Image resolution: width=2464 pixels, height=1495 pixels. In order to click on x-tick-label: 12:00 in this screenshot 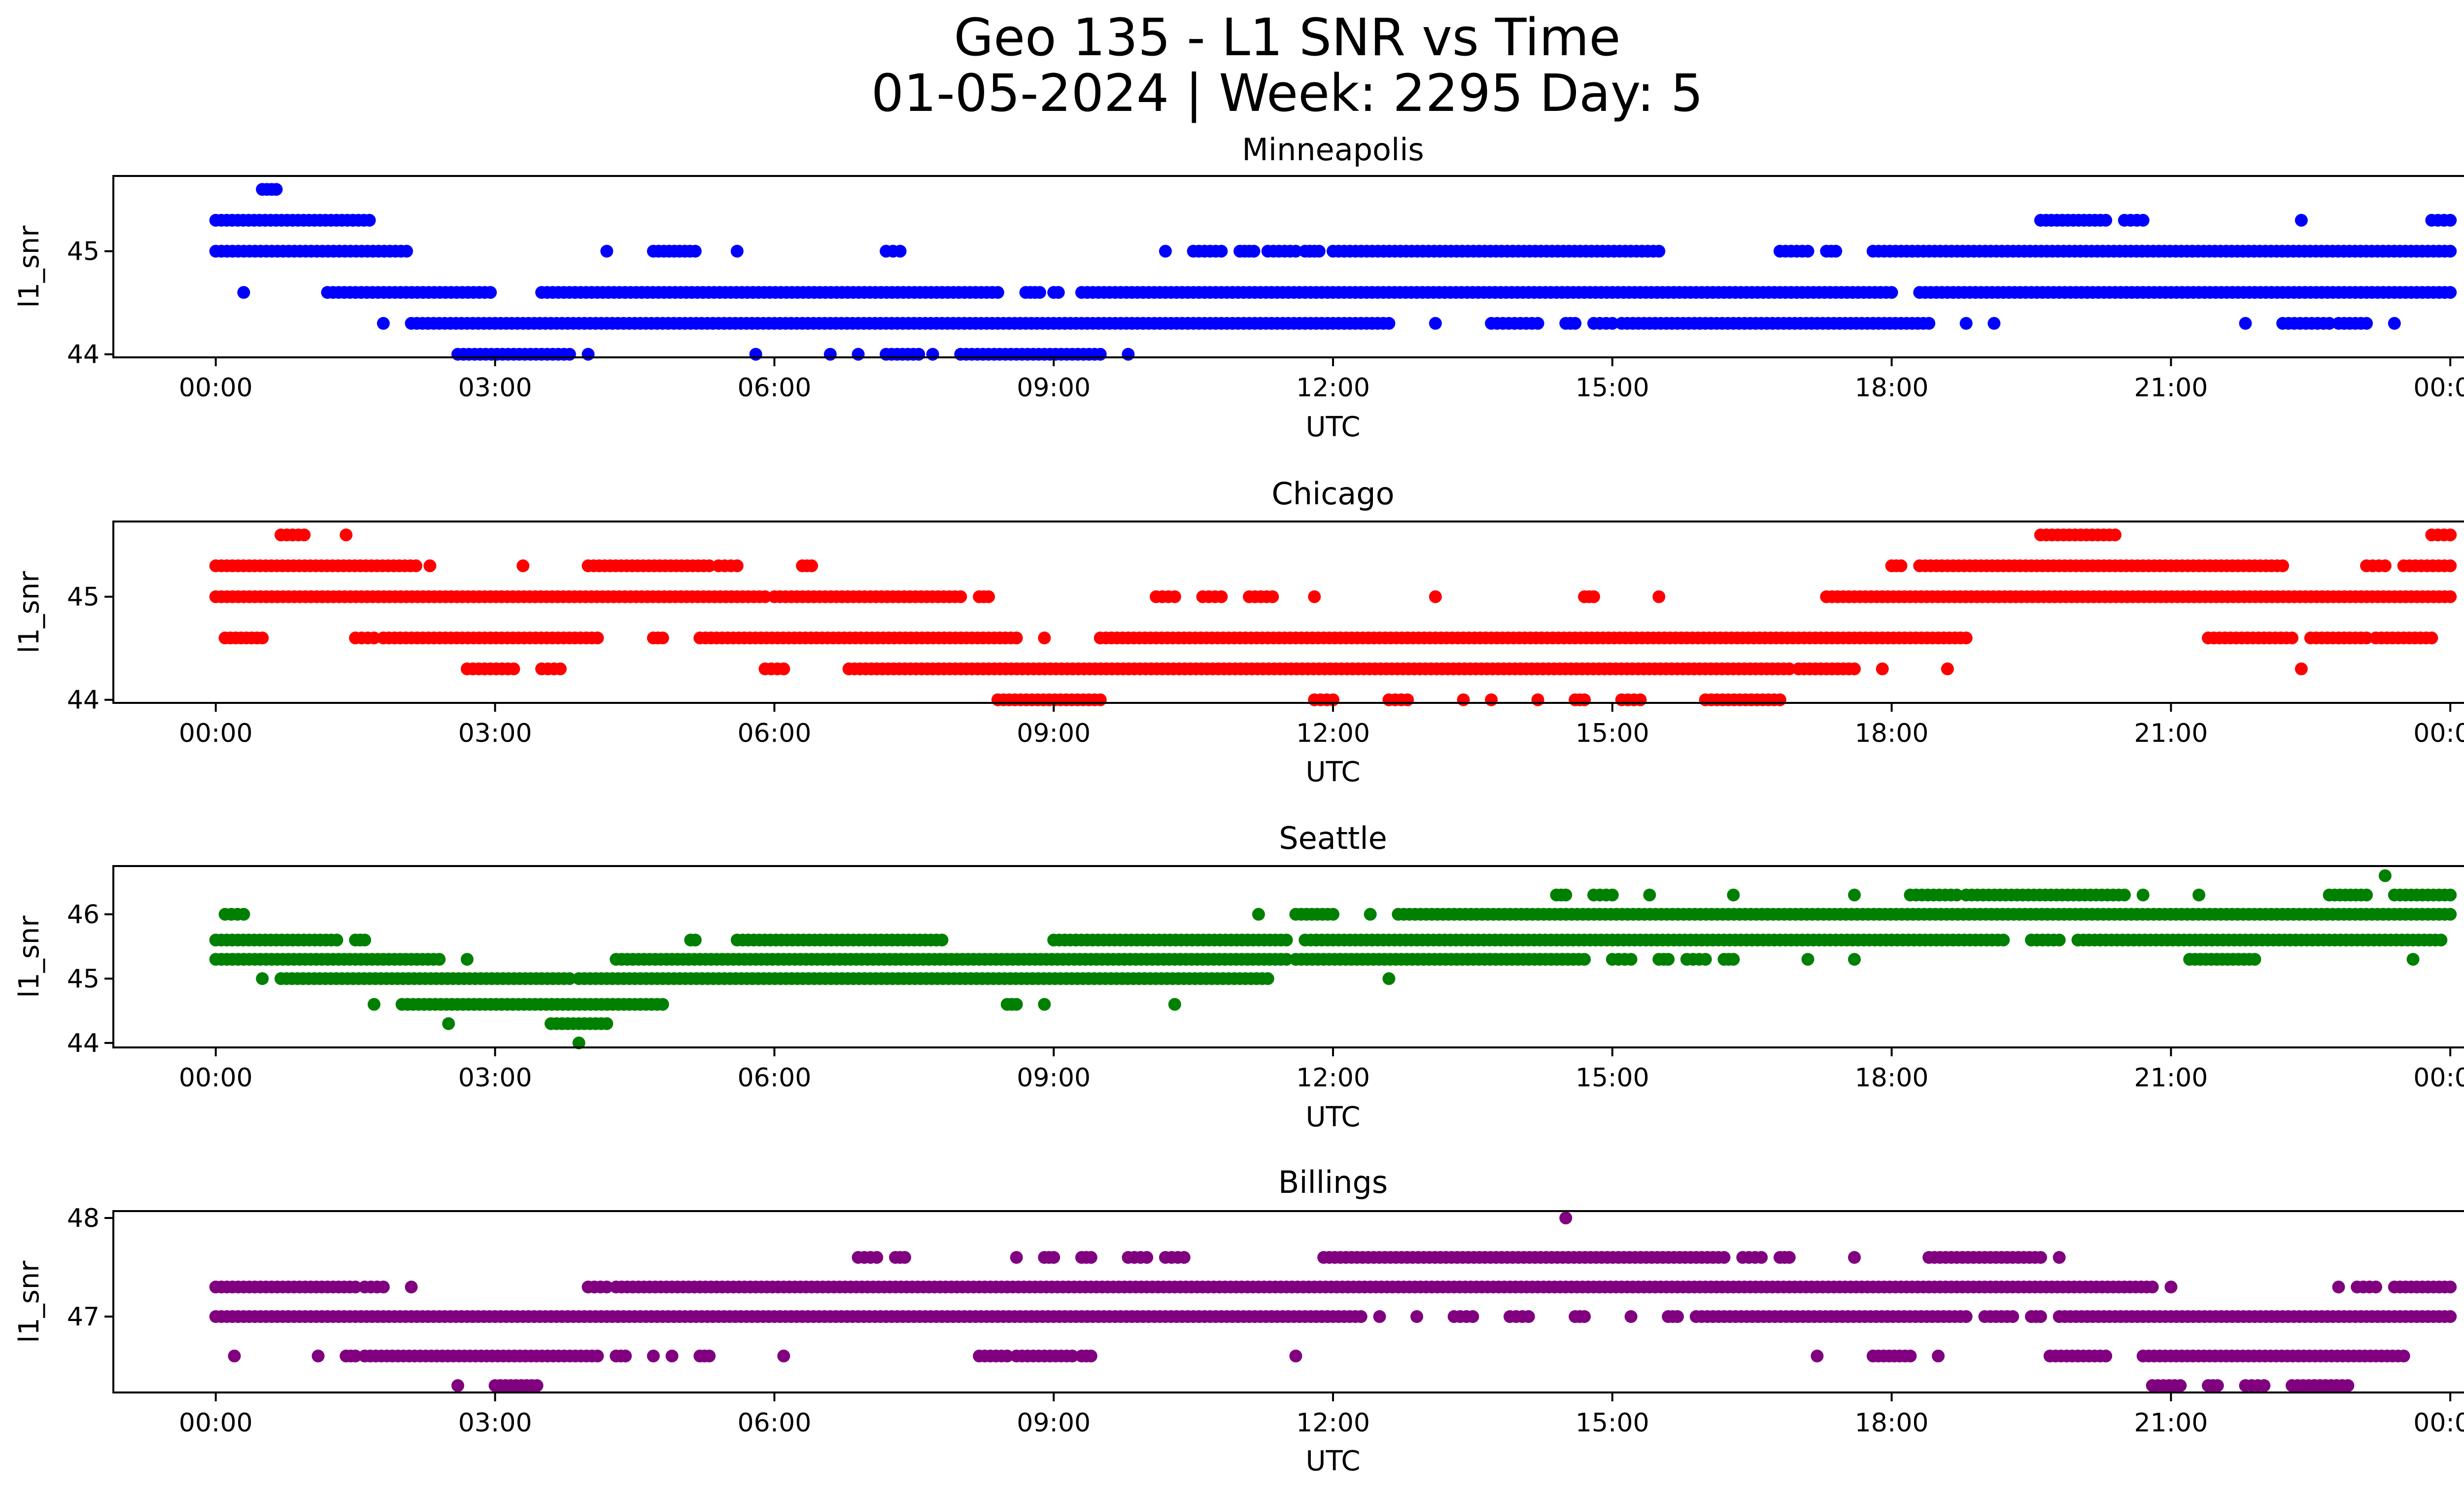, I will do `click(1333, 1423)`.